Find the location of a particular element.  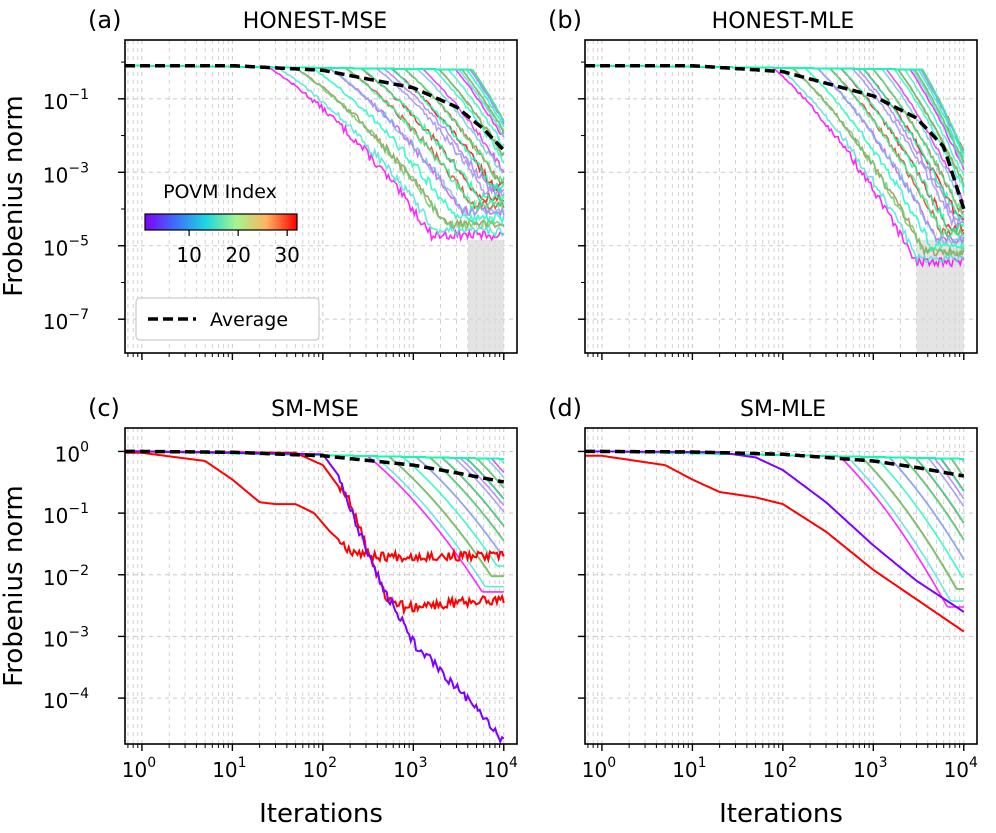

panel-c-grid is located at coordinates (321, 586).